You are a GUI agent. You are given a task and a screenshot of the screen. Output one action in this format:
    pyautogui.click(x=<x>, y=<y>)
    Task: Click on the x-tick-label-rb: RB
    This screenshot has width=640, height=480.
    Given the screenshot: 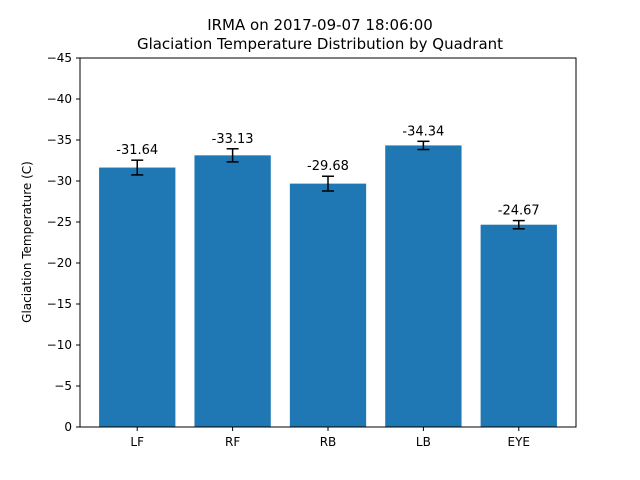 What is the action you would take?
    pyautogui.click(x=328, y=442)
    